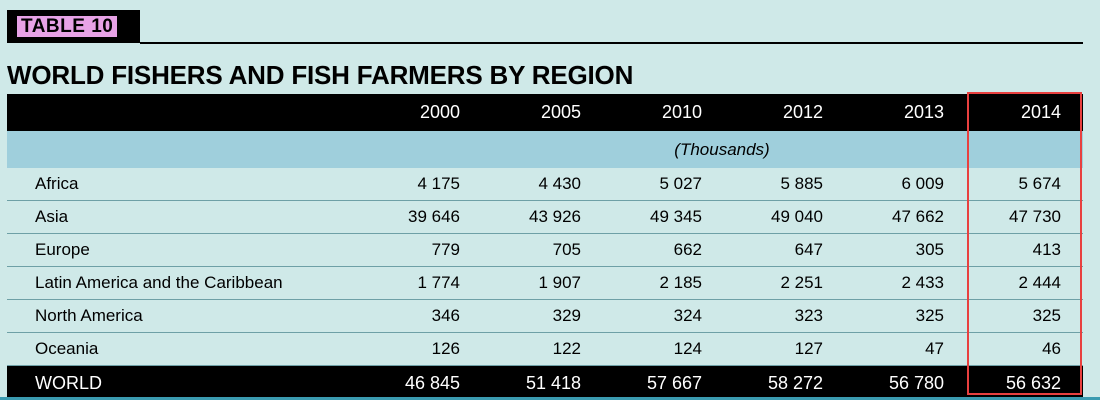 The height and width of the screenshot is (400, 1100). What do you see at coordinates (1024, 184) in the screenshot?
I see `cell-value: 5 674` at bounding box center [1024, 184].